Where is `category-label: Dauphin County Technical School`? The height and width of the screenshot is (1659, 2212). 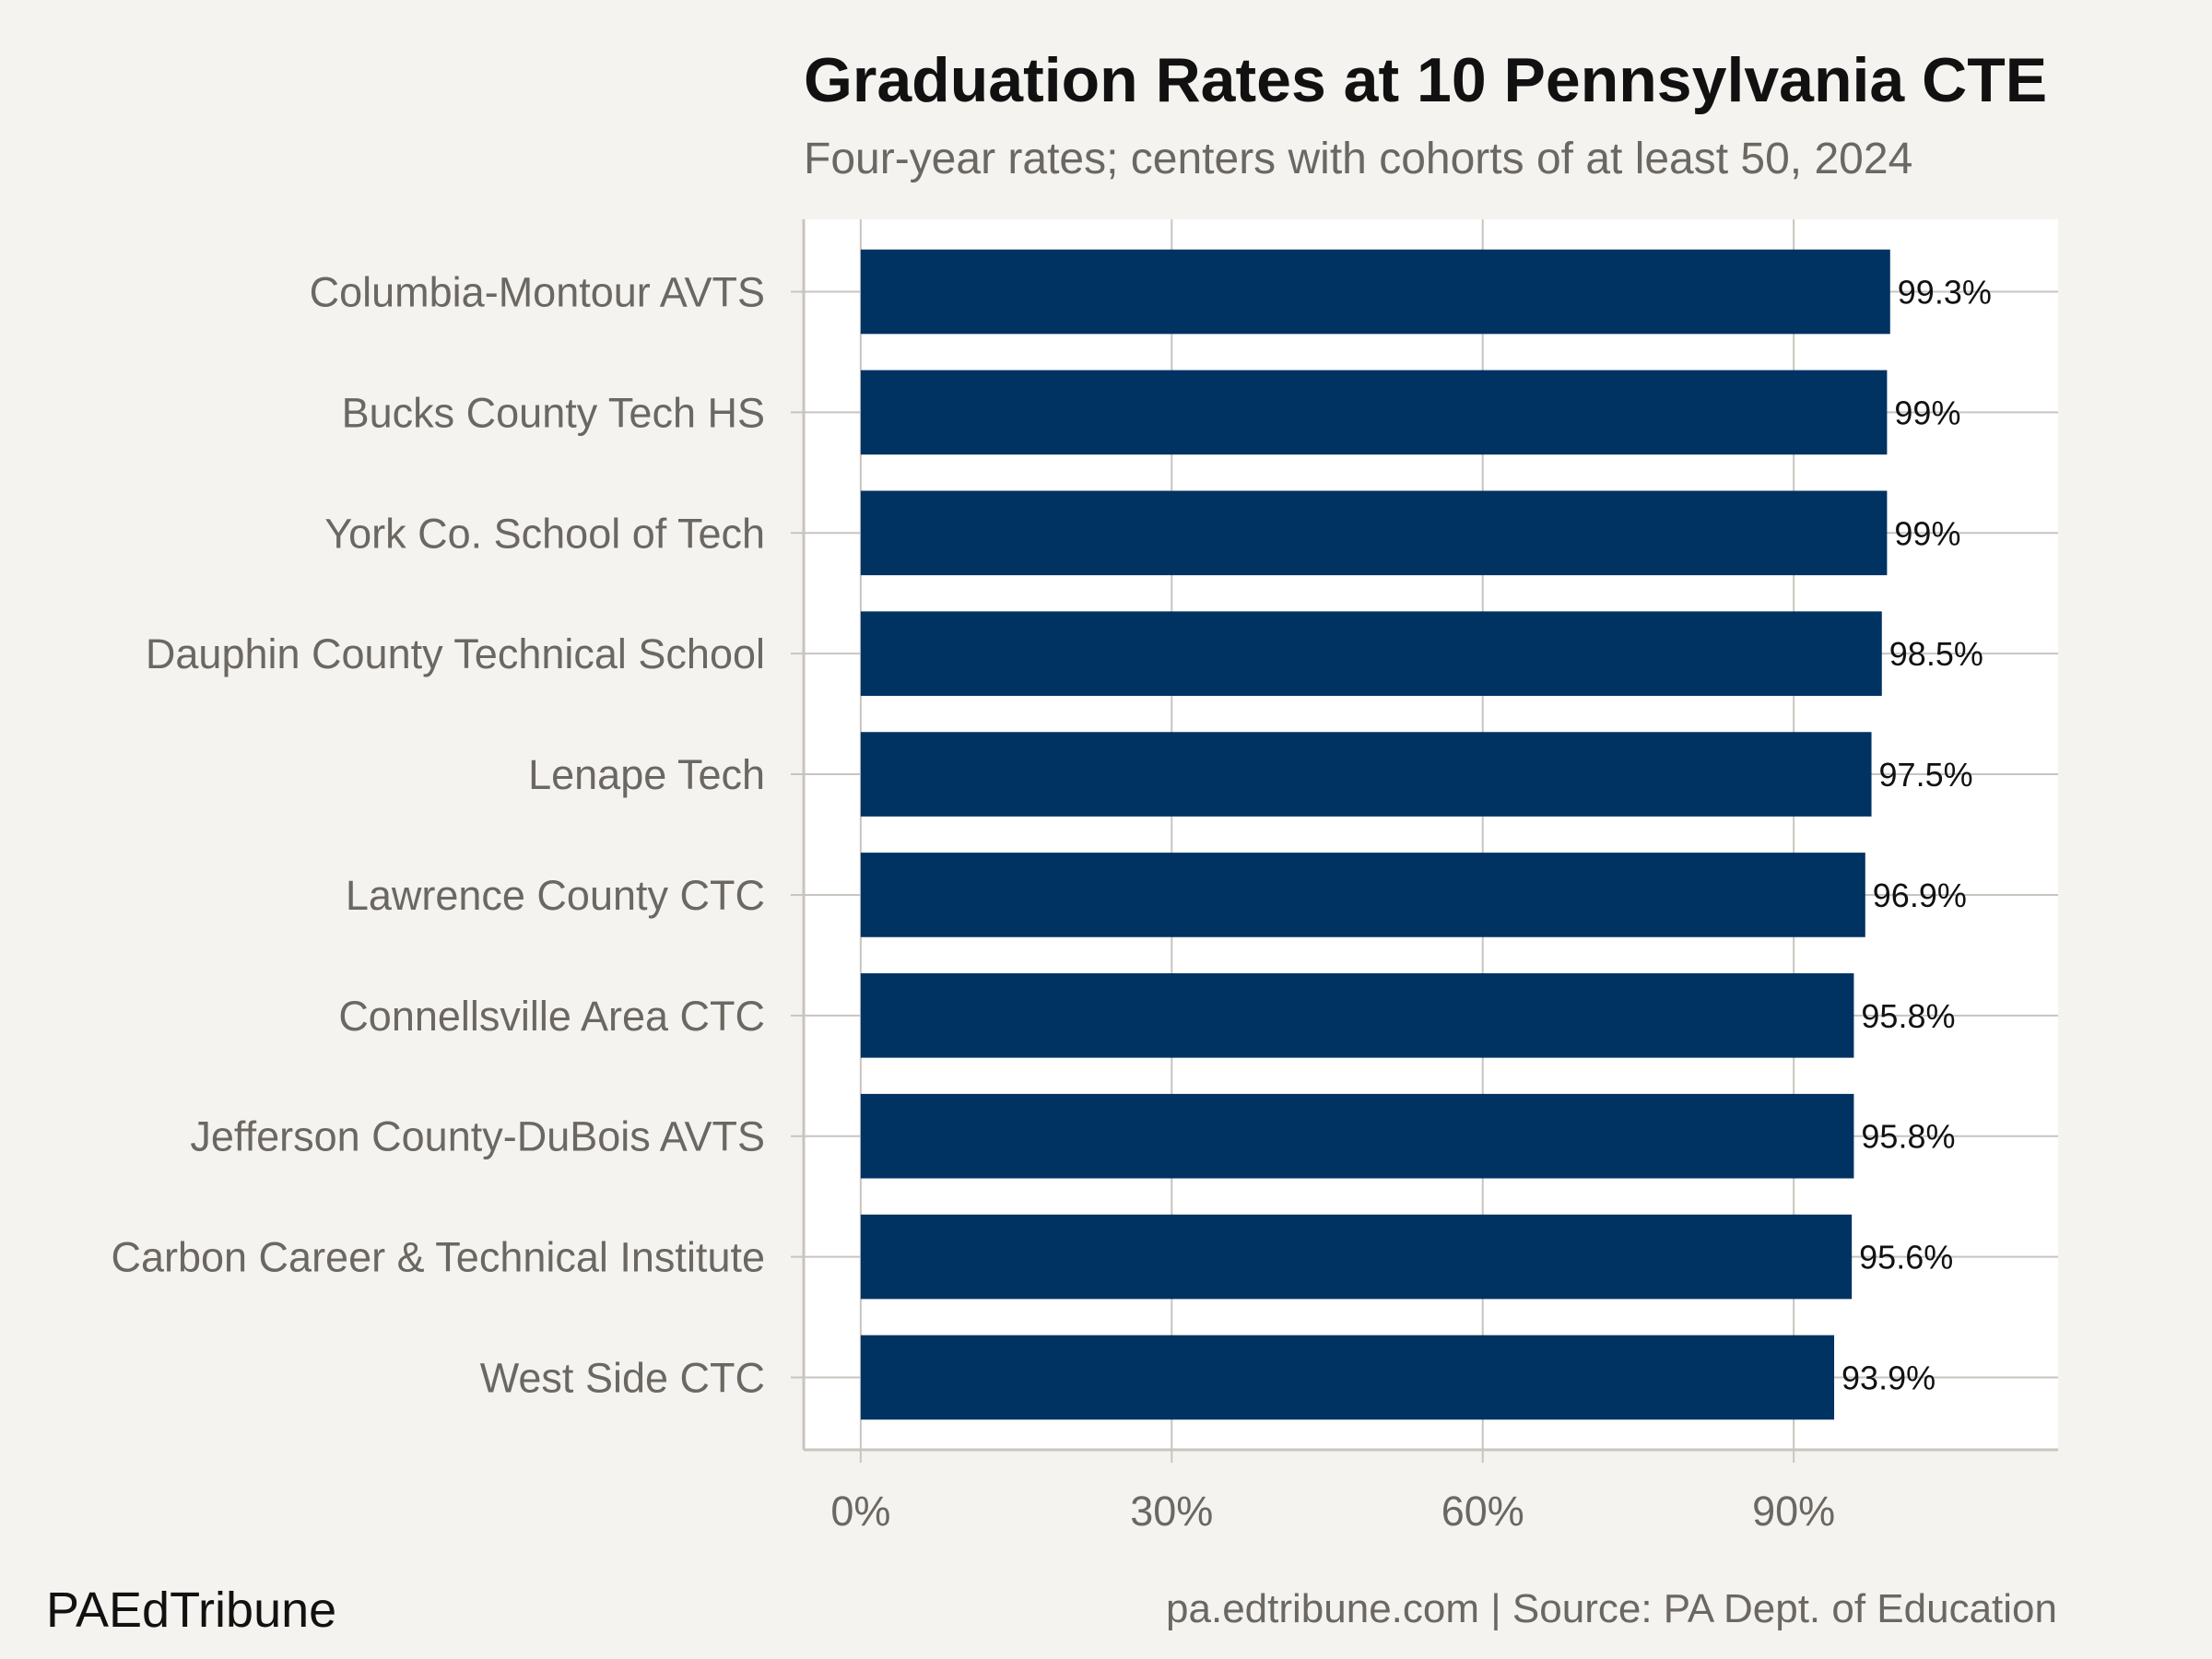 category-label: Dauphin County Technical School is located at coordinates (455, 653).